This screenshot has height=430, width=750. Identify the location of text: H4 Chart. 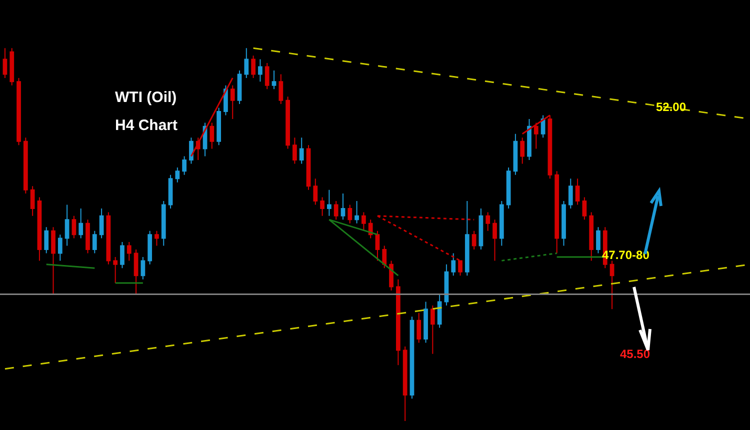
(146, 125).